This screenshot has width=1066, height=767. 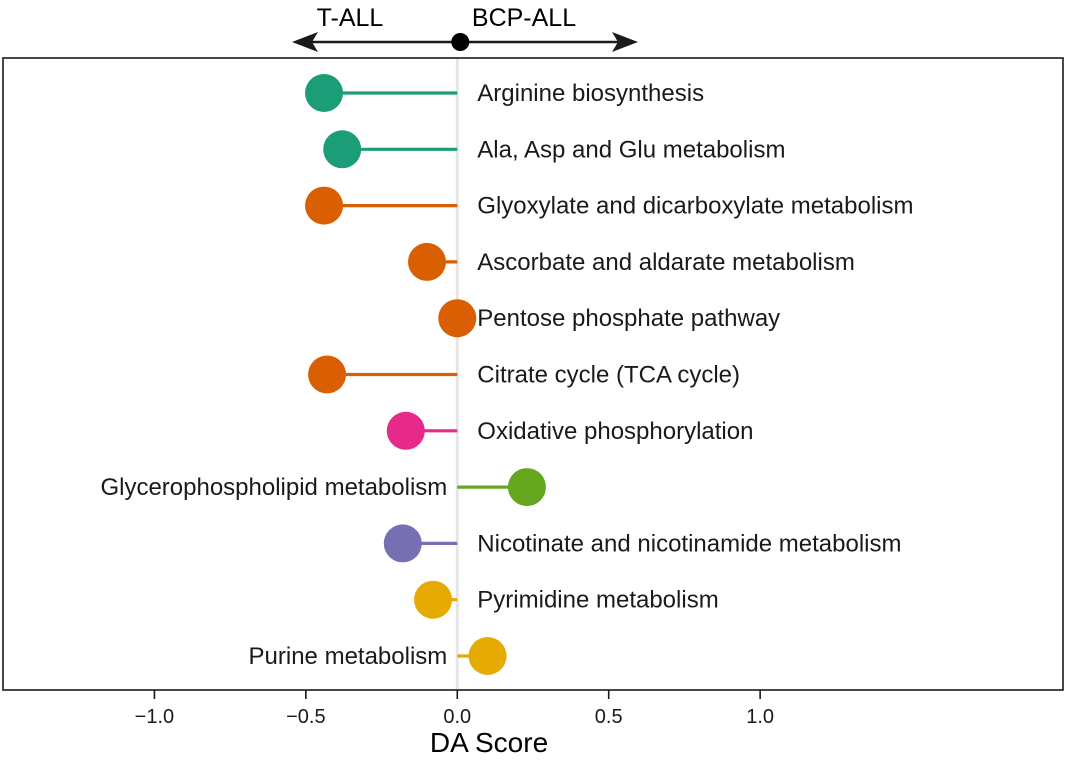 What do you see at coordinates (460, 42) in the screenshot?
I see `direction-center-dot` at bounding box center [460, 42].